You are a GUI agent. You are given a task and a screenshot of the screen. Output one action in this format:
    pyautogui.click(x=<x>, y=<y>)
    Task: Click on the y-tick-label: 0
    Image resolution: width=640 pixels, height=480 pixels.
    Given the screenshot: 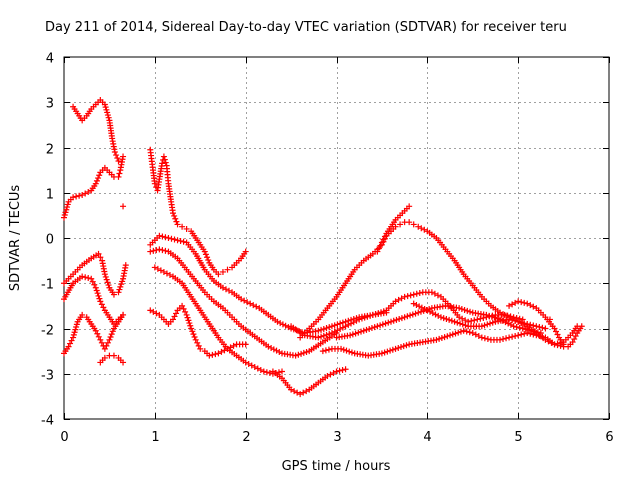 What is the action you would take?
    pyautogui.click(x=50, y=240)
    